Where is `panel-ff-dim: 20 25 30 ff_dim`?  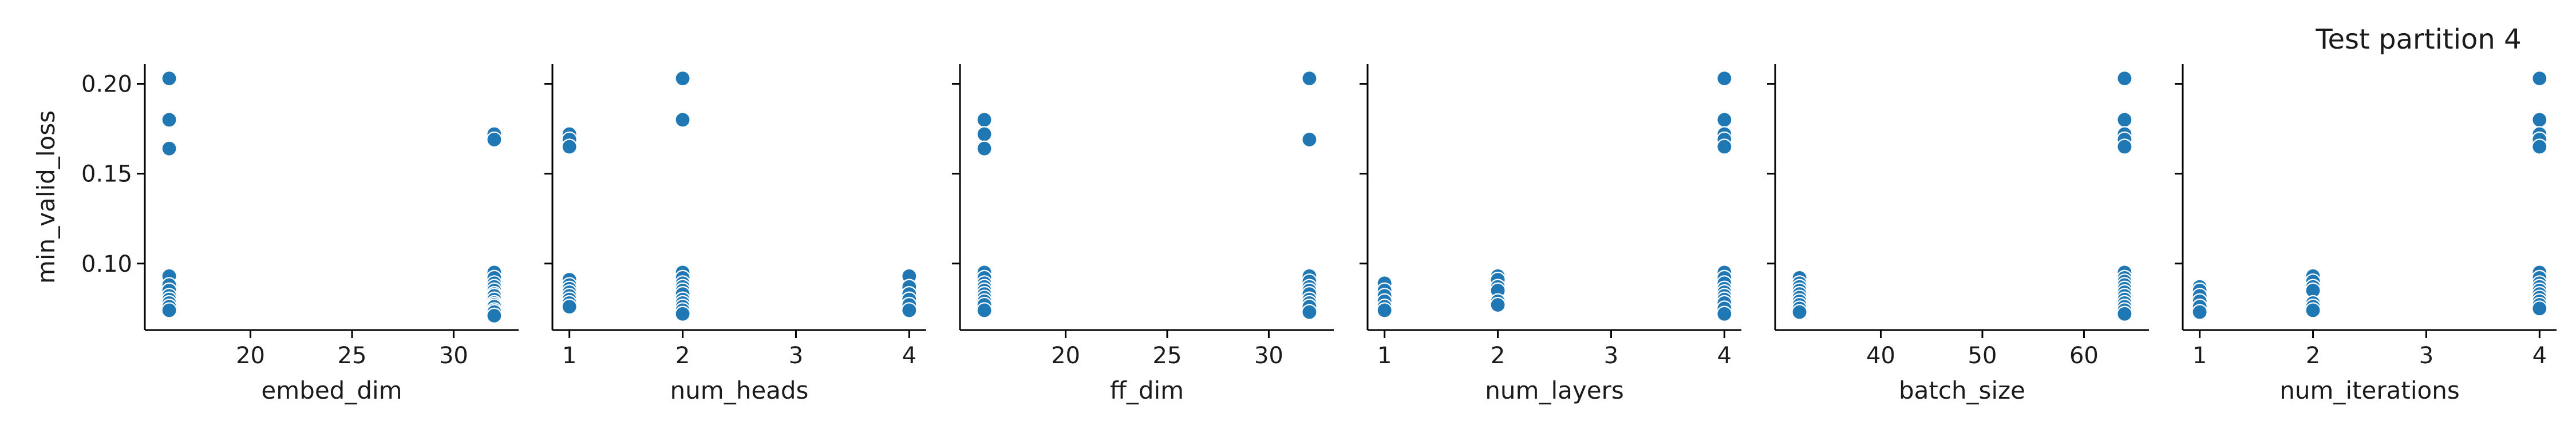 panel-ff-dim: 20 25 30 ff_dim is located at coordinates (1143, 234).